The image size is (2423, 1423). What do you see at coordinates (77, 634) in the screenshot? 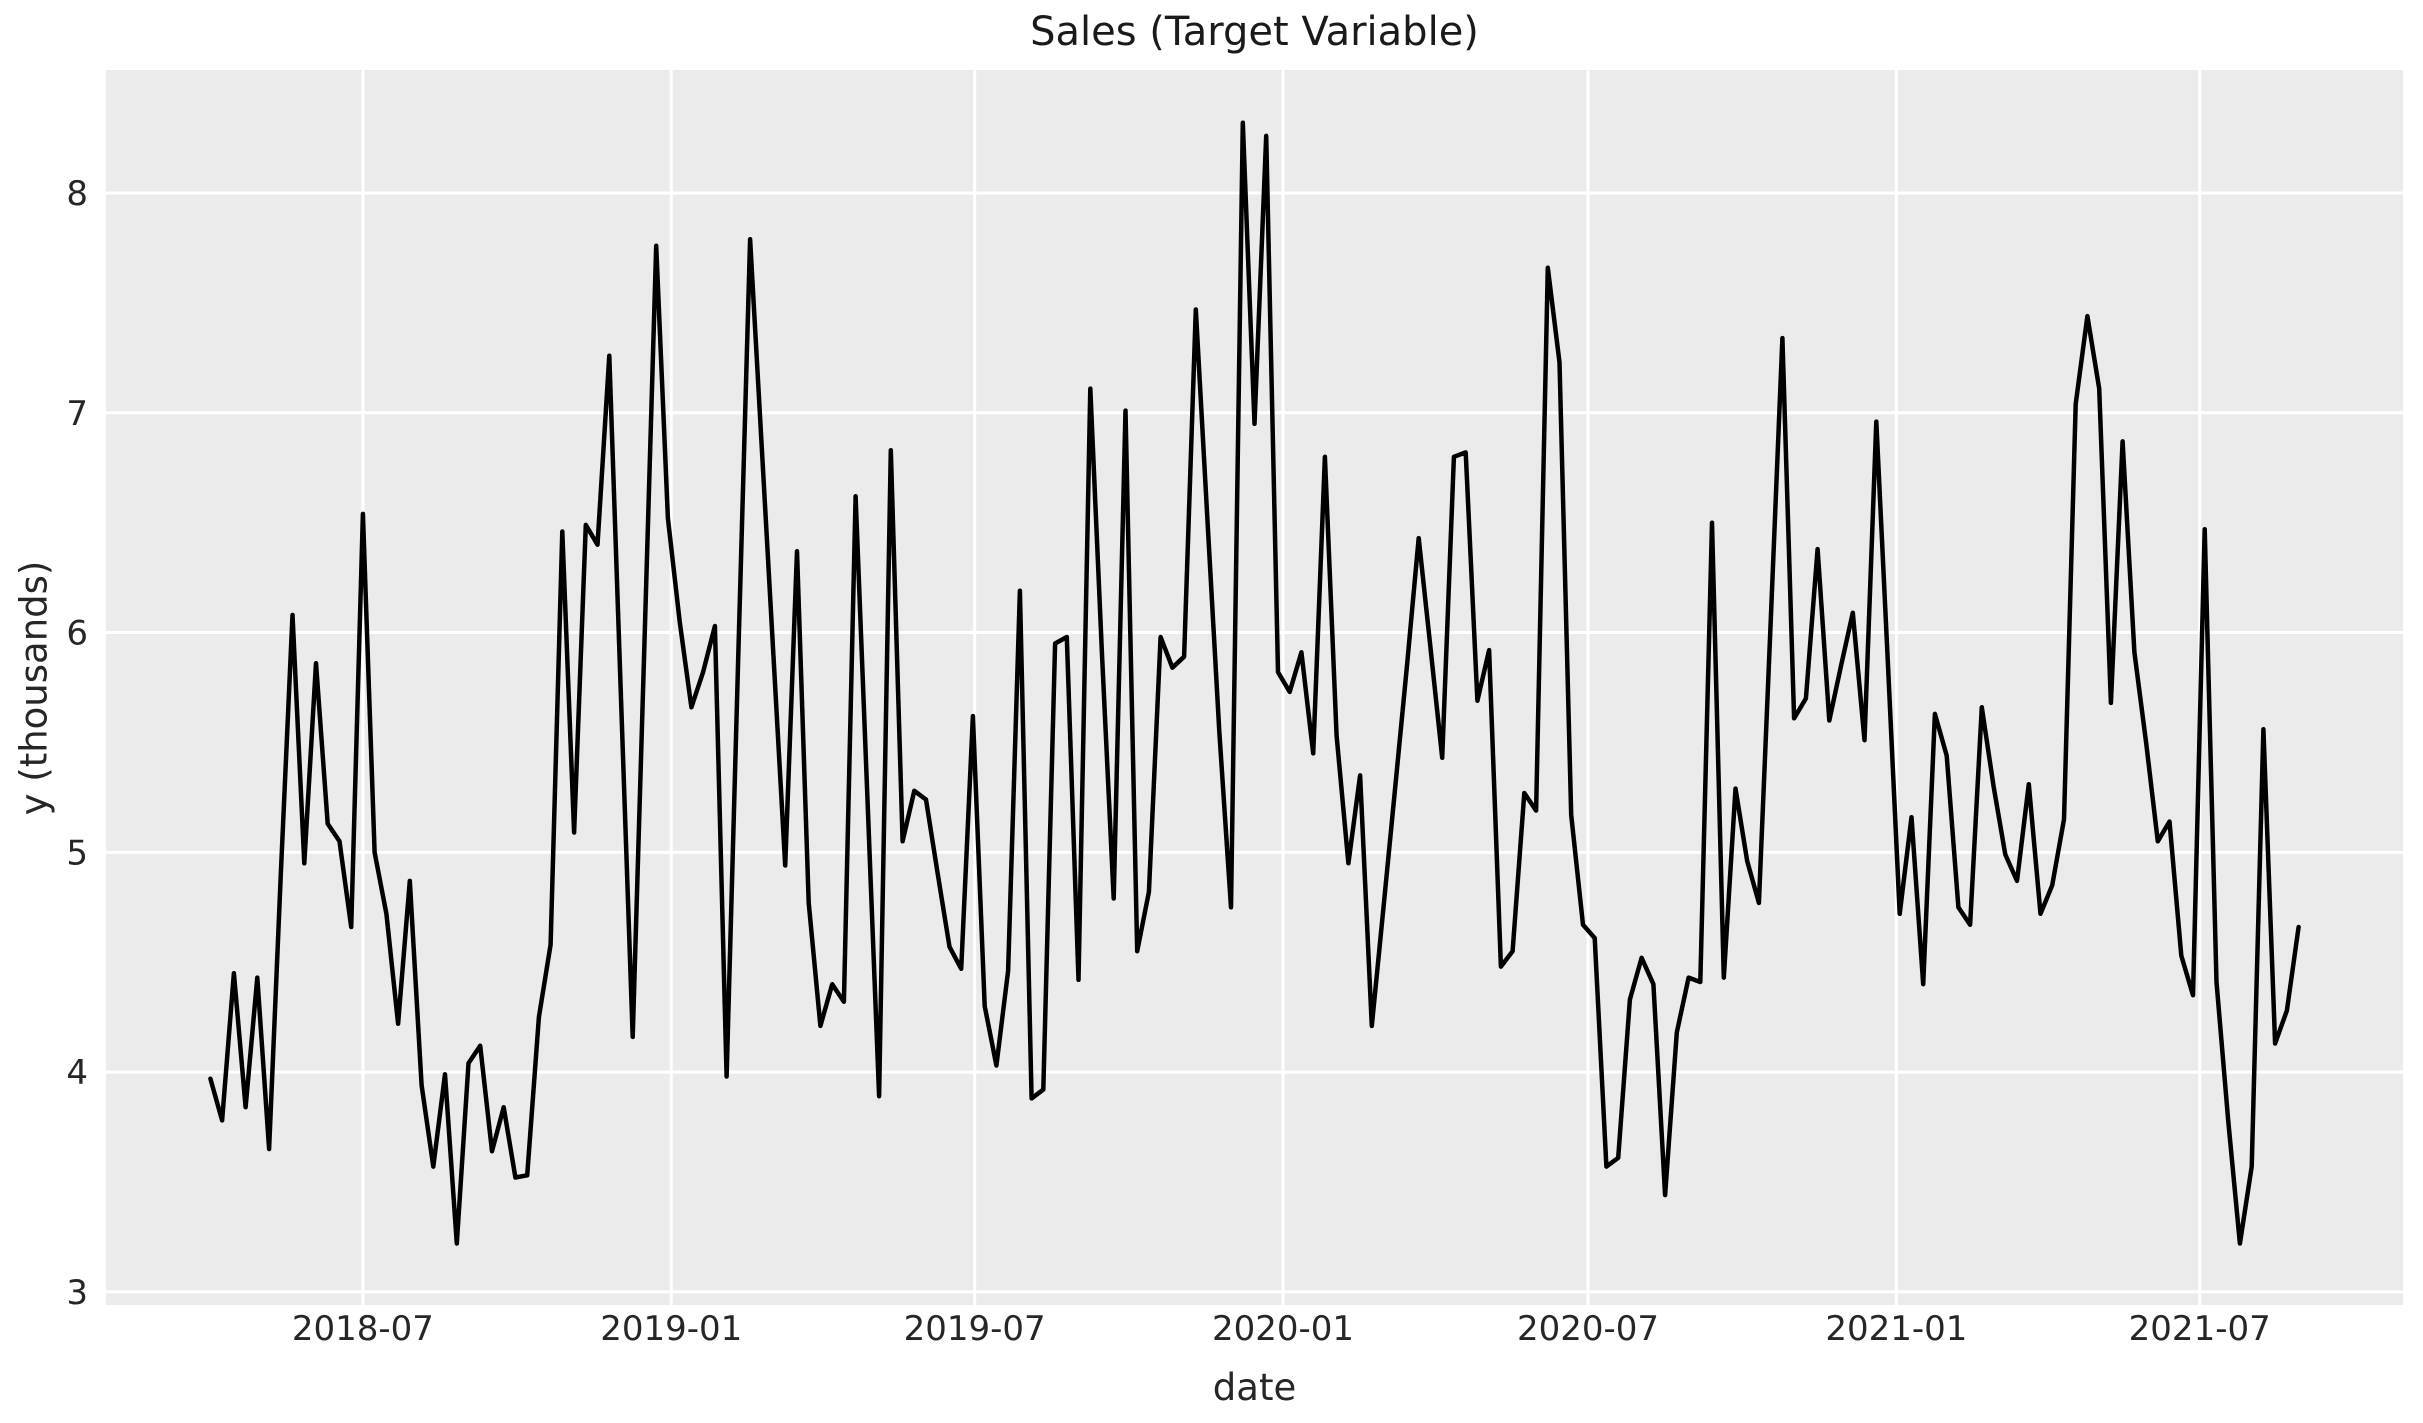
I see `y-tick-label: 6` at bounding box center [77, 634].